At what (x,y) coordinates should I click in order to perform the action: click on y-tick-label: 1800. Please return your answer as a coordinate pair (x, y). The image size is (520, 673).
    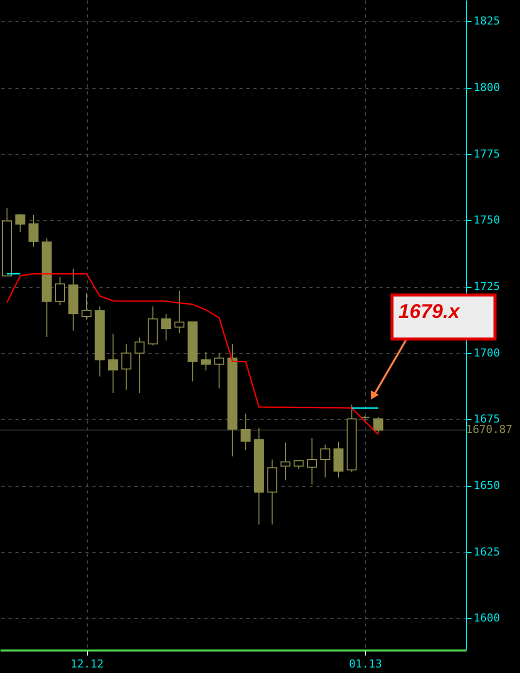
    Looking at the image, I should click on (487, 87).